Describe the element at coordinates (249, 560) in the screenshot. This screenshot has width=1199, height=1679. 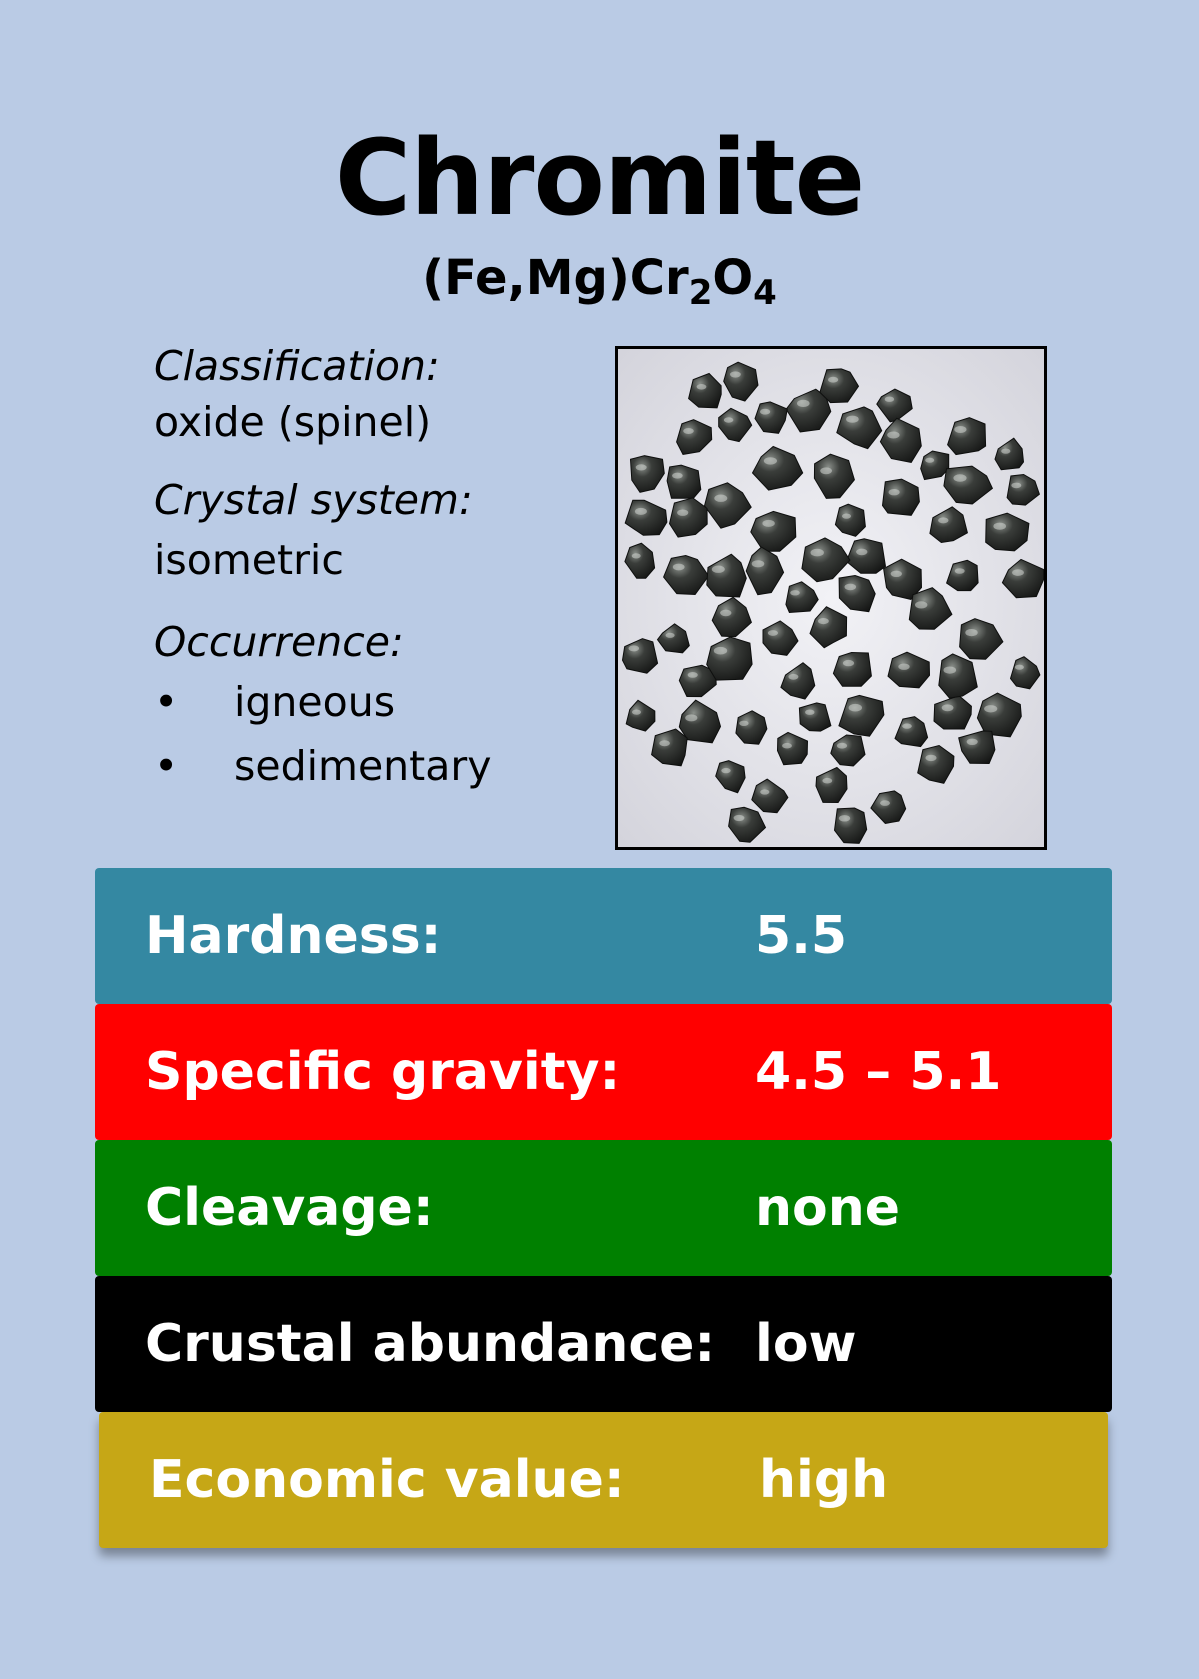
I see `crystal-system-value: isometric` at that location.